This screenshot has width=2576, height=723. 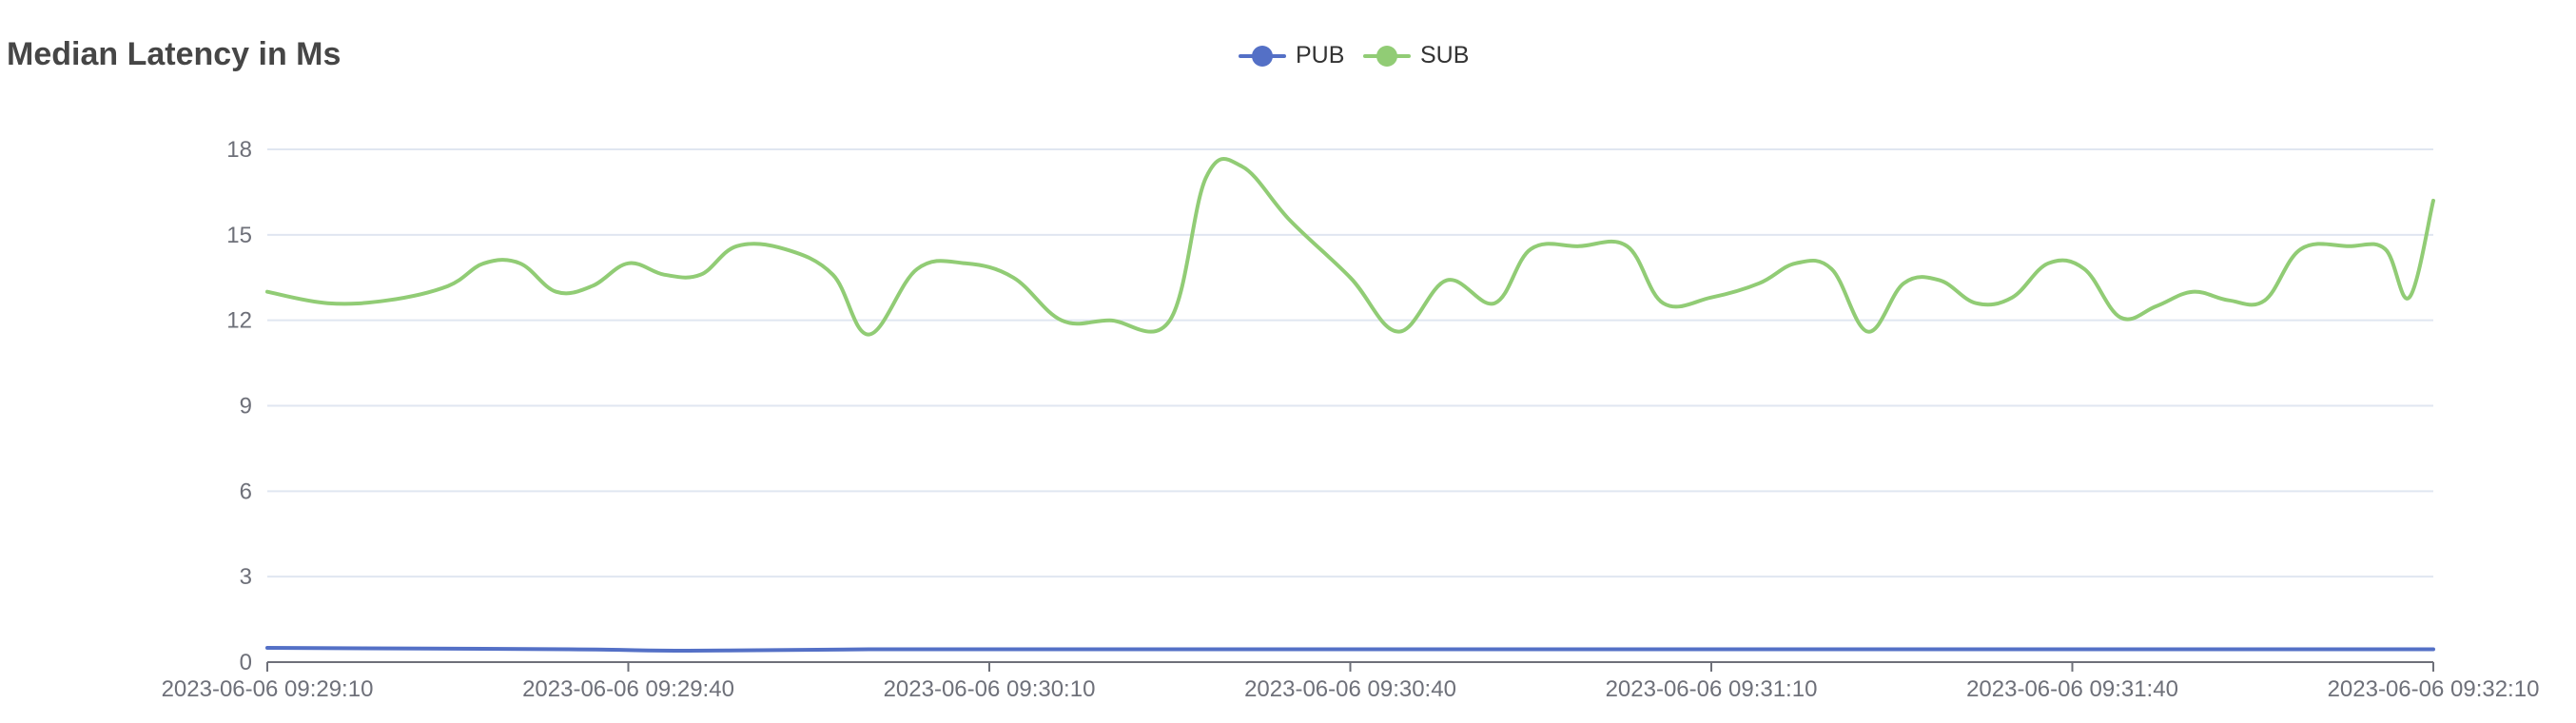 What do you see at coordinates (628, 689) in the screenshot?
I see `x-tick-label: 2023-06-06 09:29:40` at bounding box center [628, 689].